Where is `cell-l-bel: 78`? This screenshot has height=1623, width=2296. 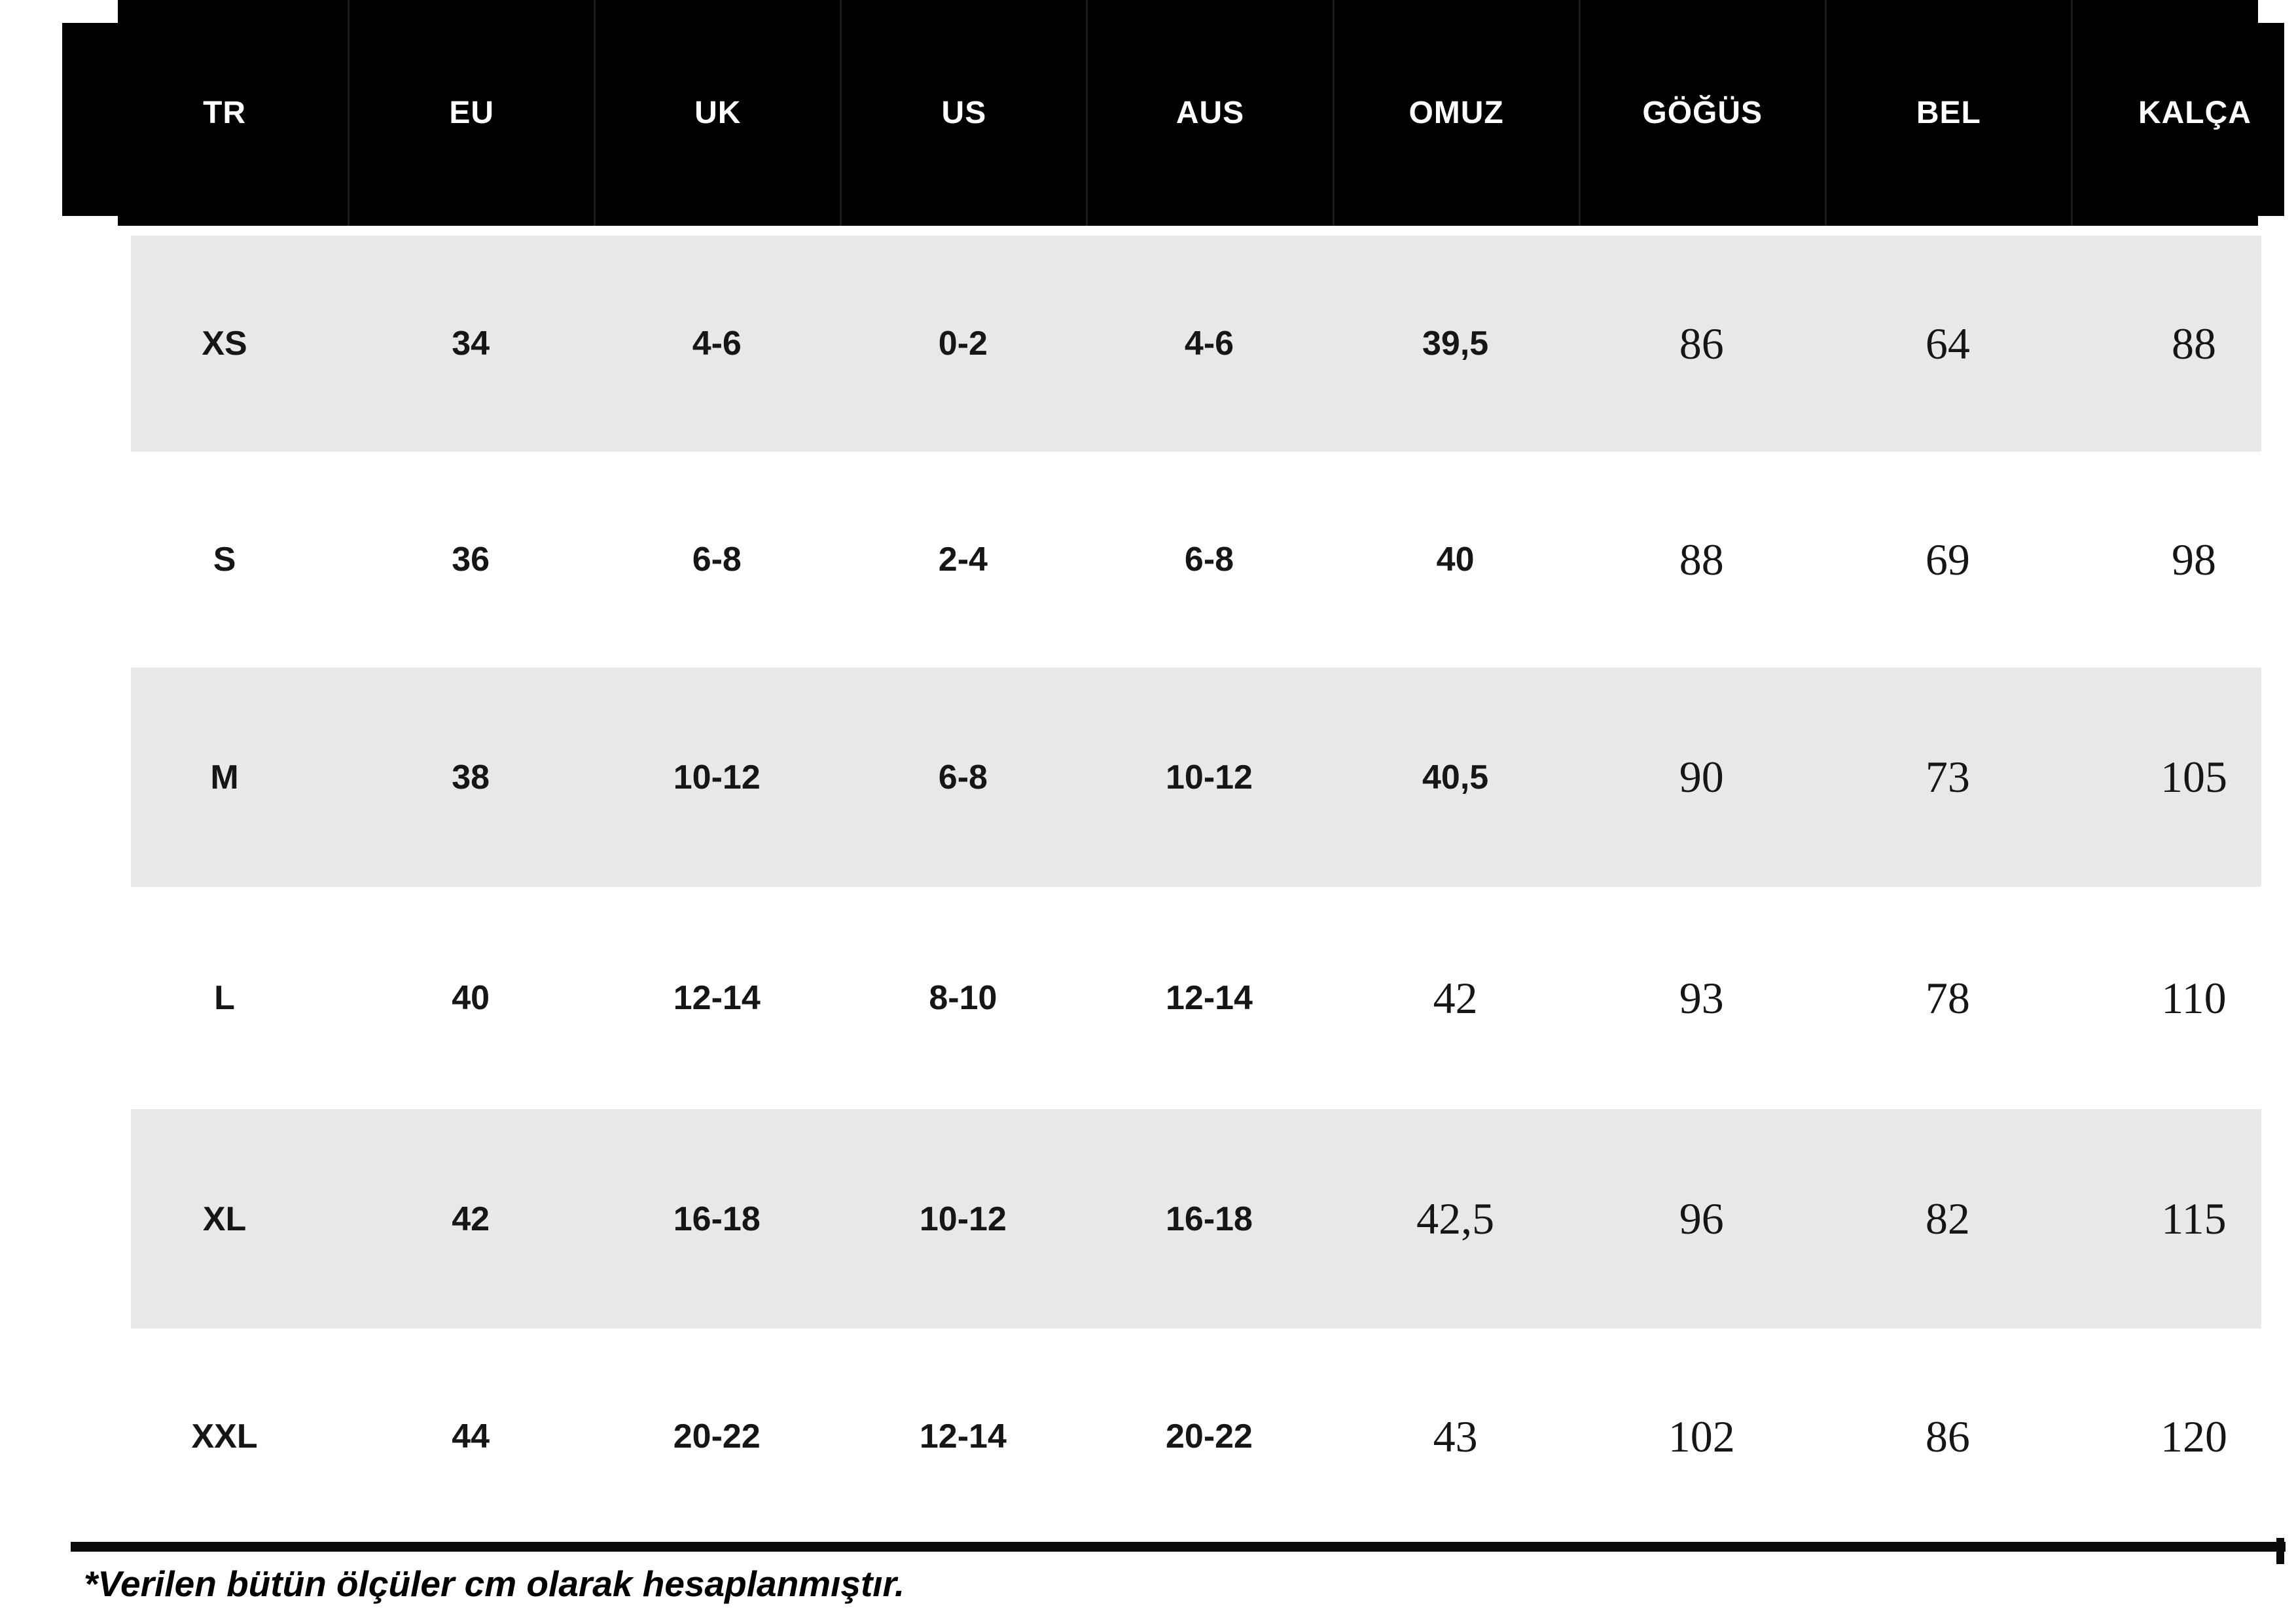
cell-l-bel: 78 is located at coordinates (1947, 998).